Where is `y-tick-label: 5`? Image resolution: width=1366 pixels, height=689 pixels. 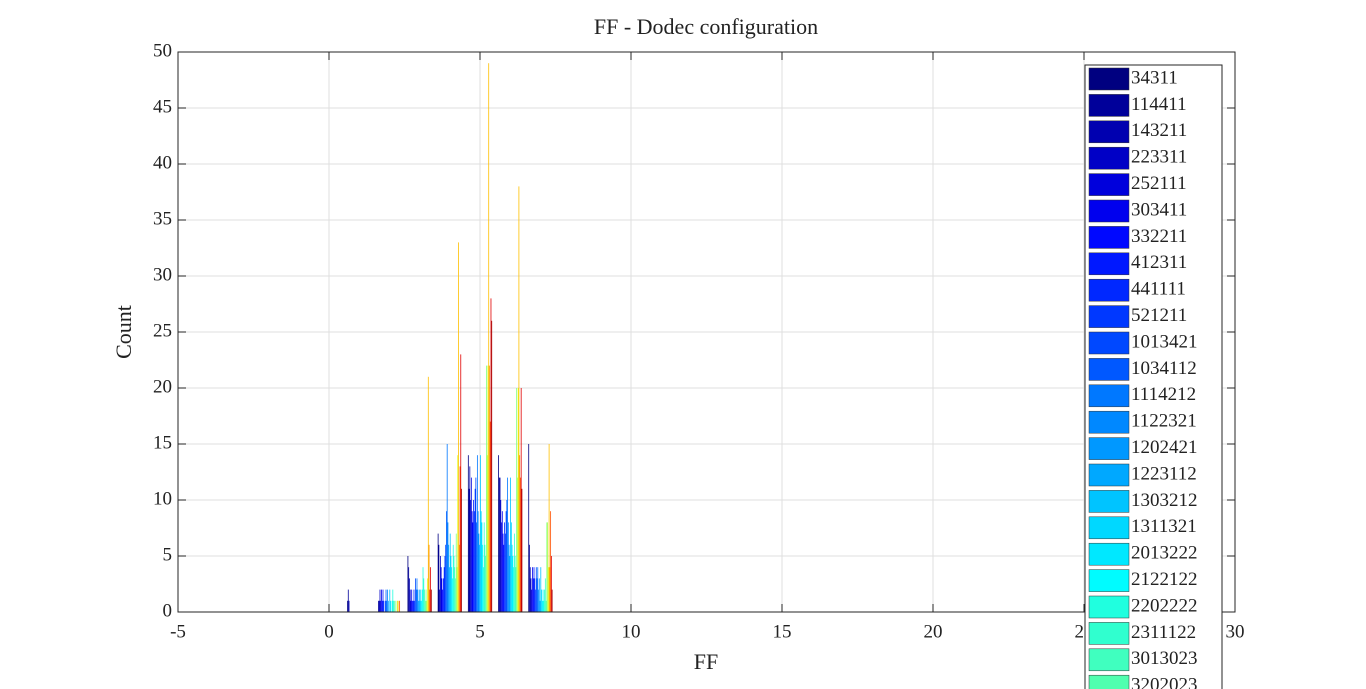 y-tick-label: 5 is located at coordinates (168, 554).